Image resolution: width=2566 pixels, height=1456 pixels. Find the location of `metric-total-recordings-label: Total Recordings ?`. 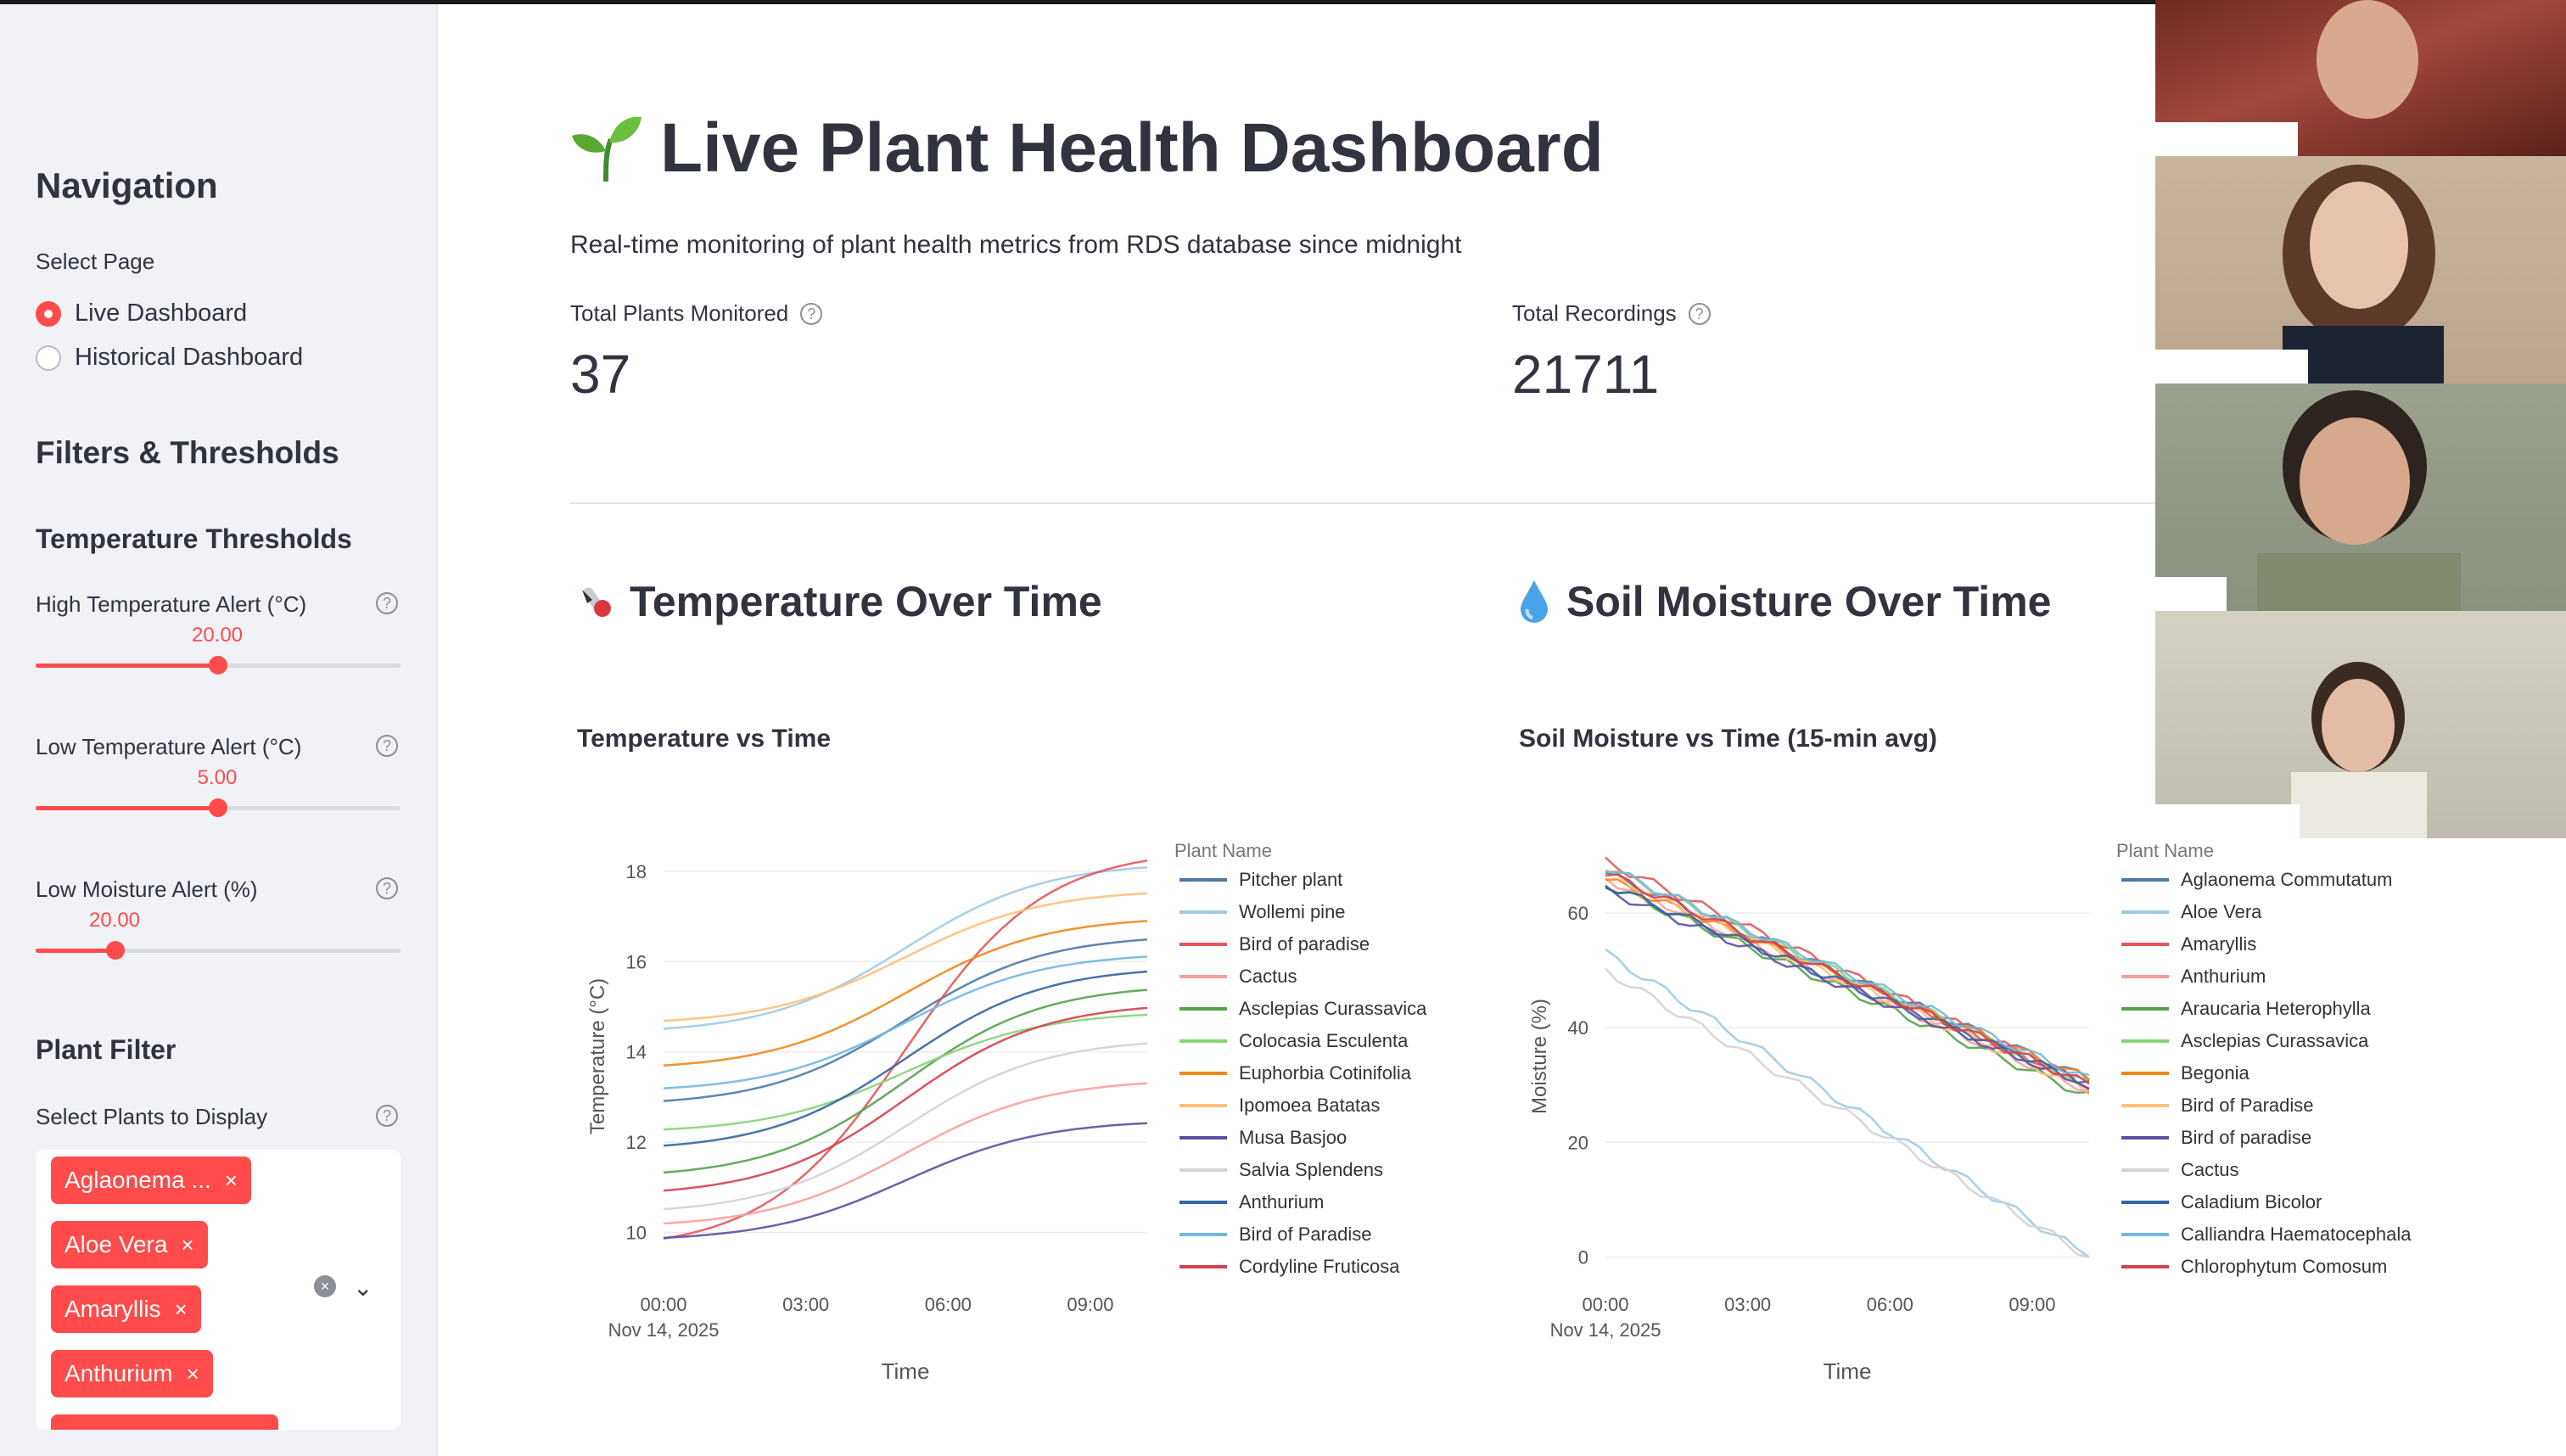

metric-total-recordings-label: Total Recordings ? is located at coordinates (1611, 314).